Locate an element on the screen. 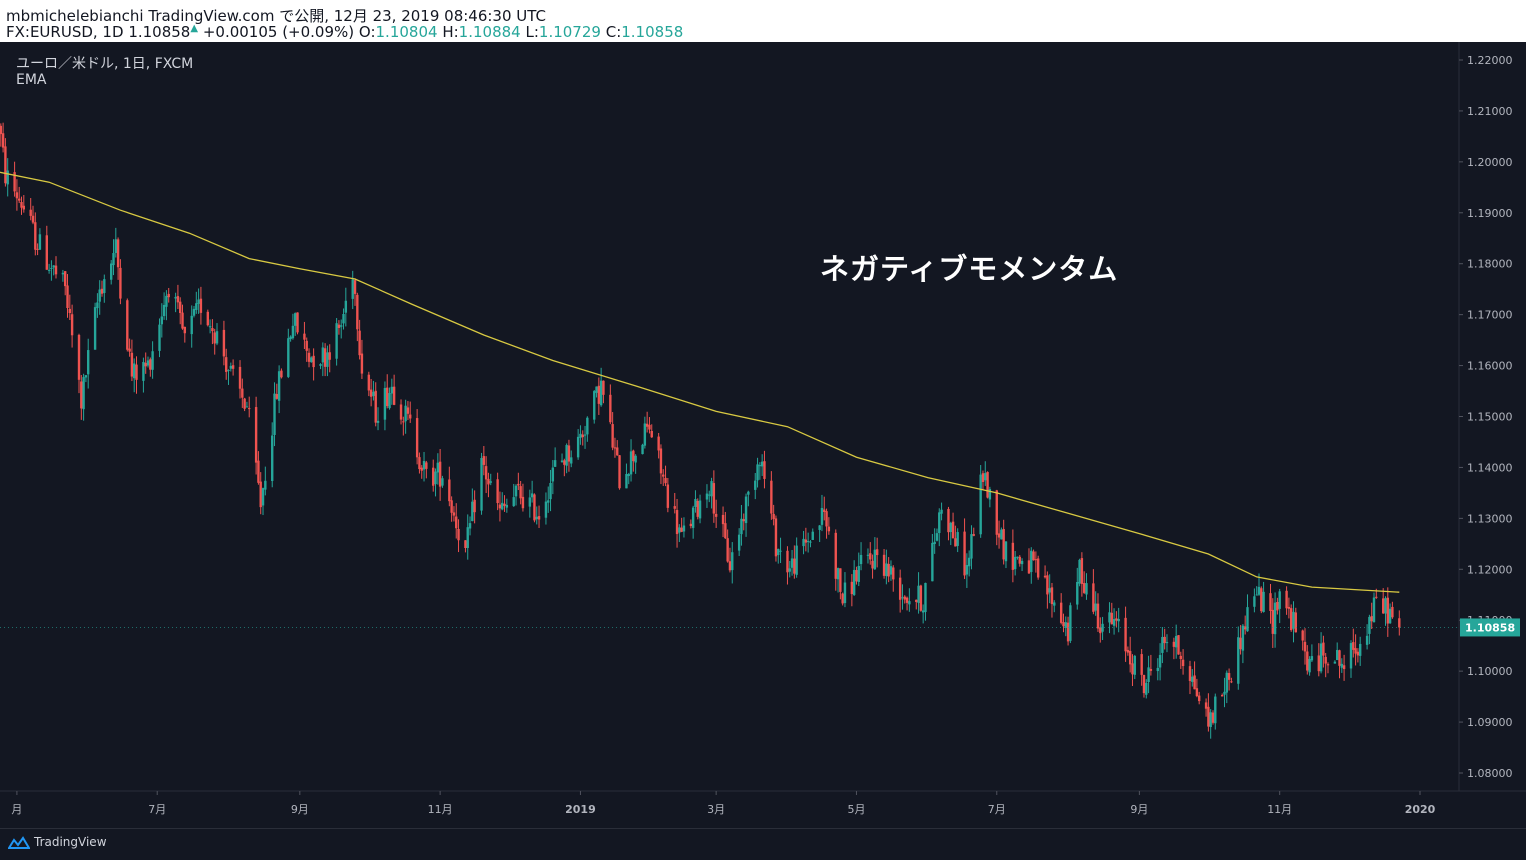 This screenshot has height=860, width=1526. footer: TradingView is located at coordinates (763, 844).